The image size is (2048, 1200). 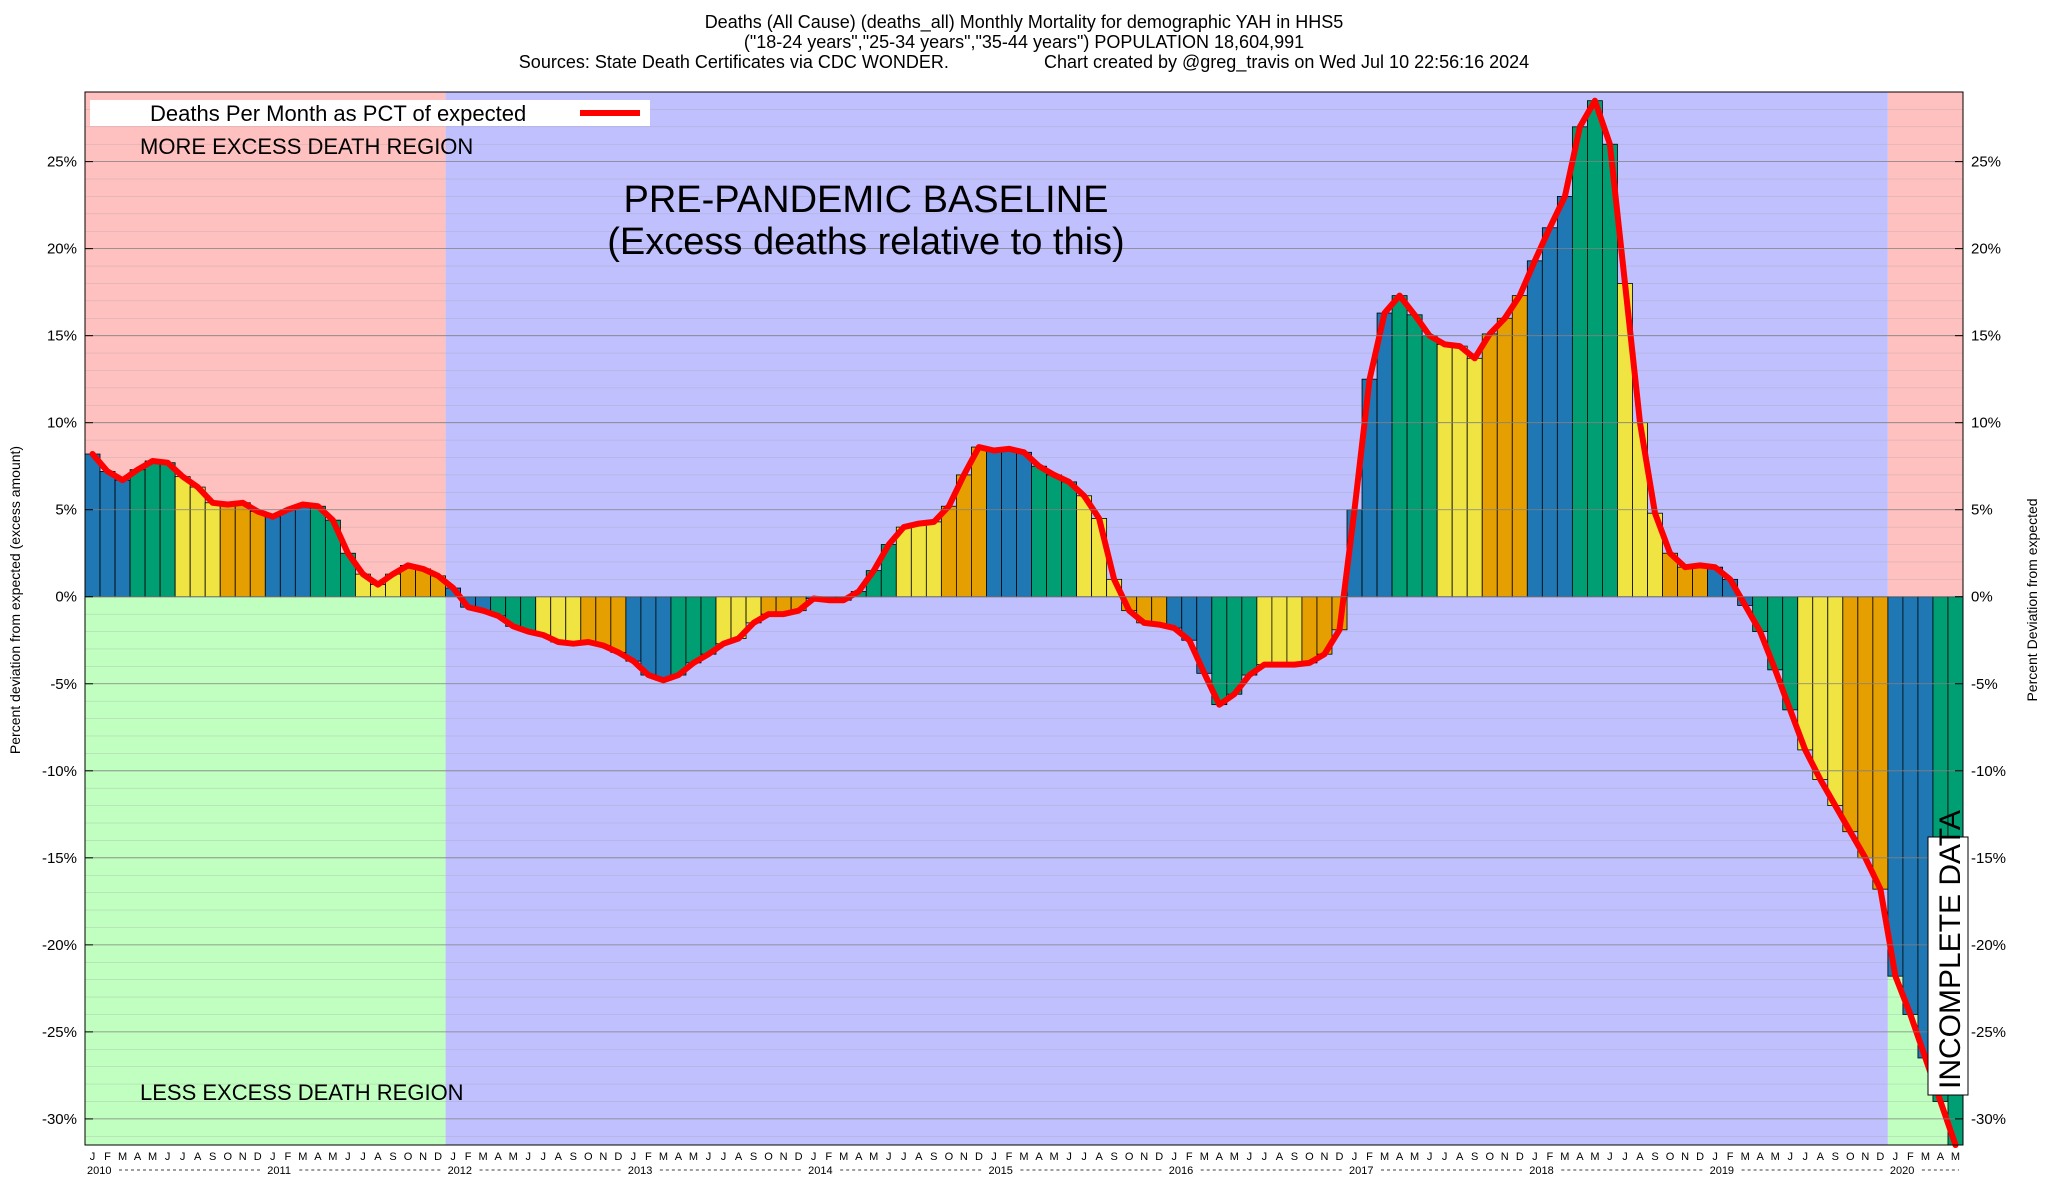 What do you see at coordinates (1000, 1171) in the screenshot?
I see `x-year-label: 2015` at bounding box center [1000, 1171].